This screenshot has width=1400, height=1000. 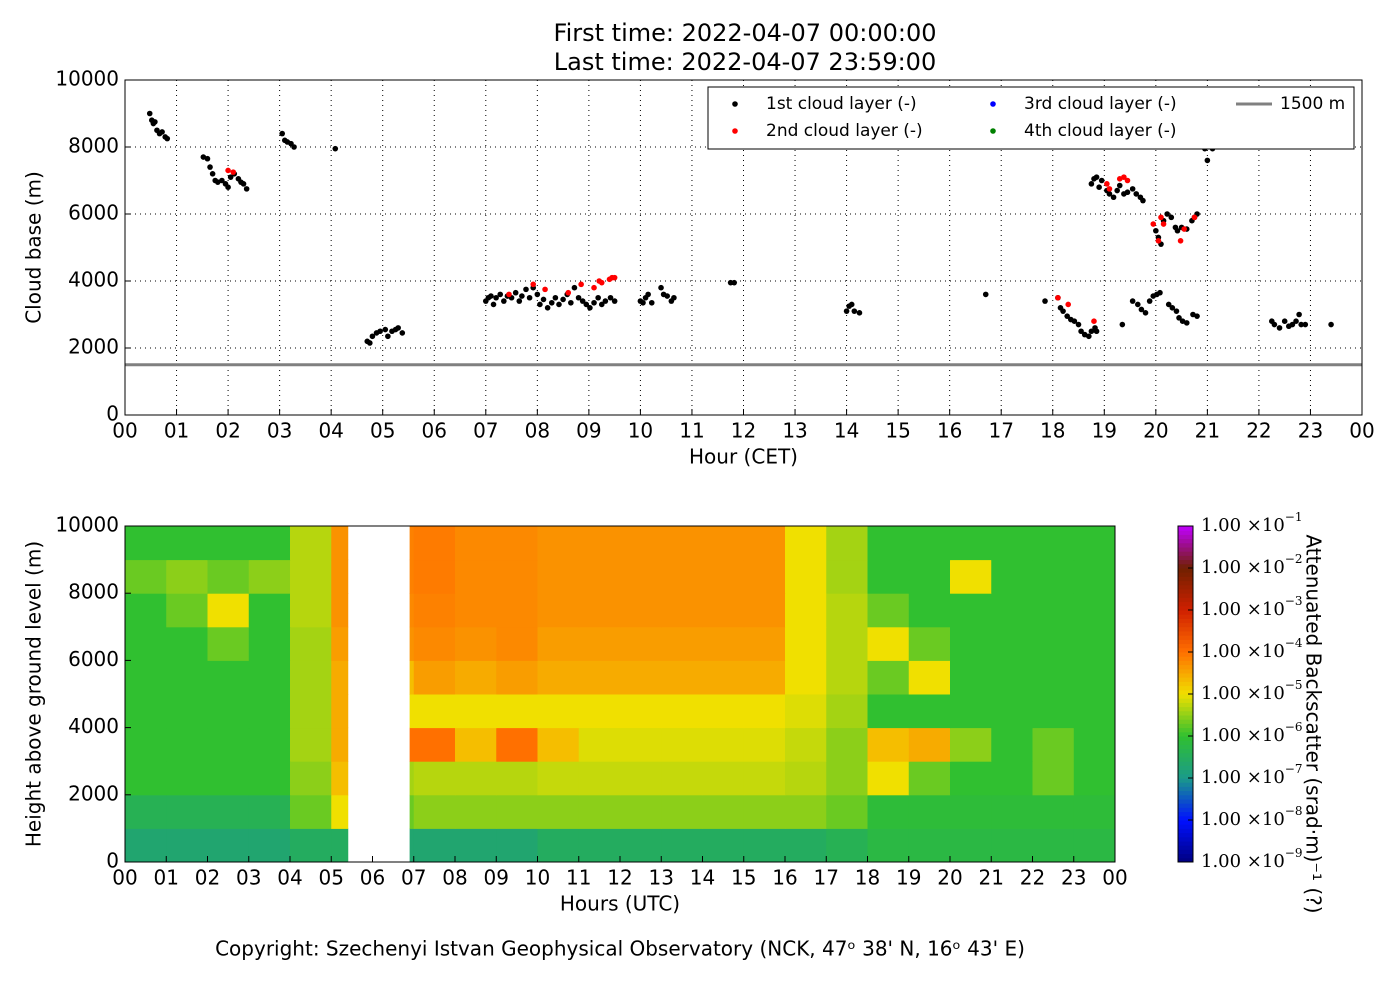 I want to click on x-tick-label: 03, so click(x=248, y=878).